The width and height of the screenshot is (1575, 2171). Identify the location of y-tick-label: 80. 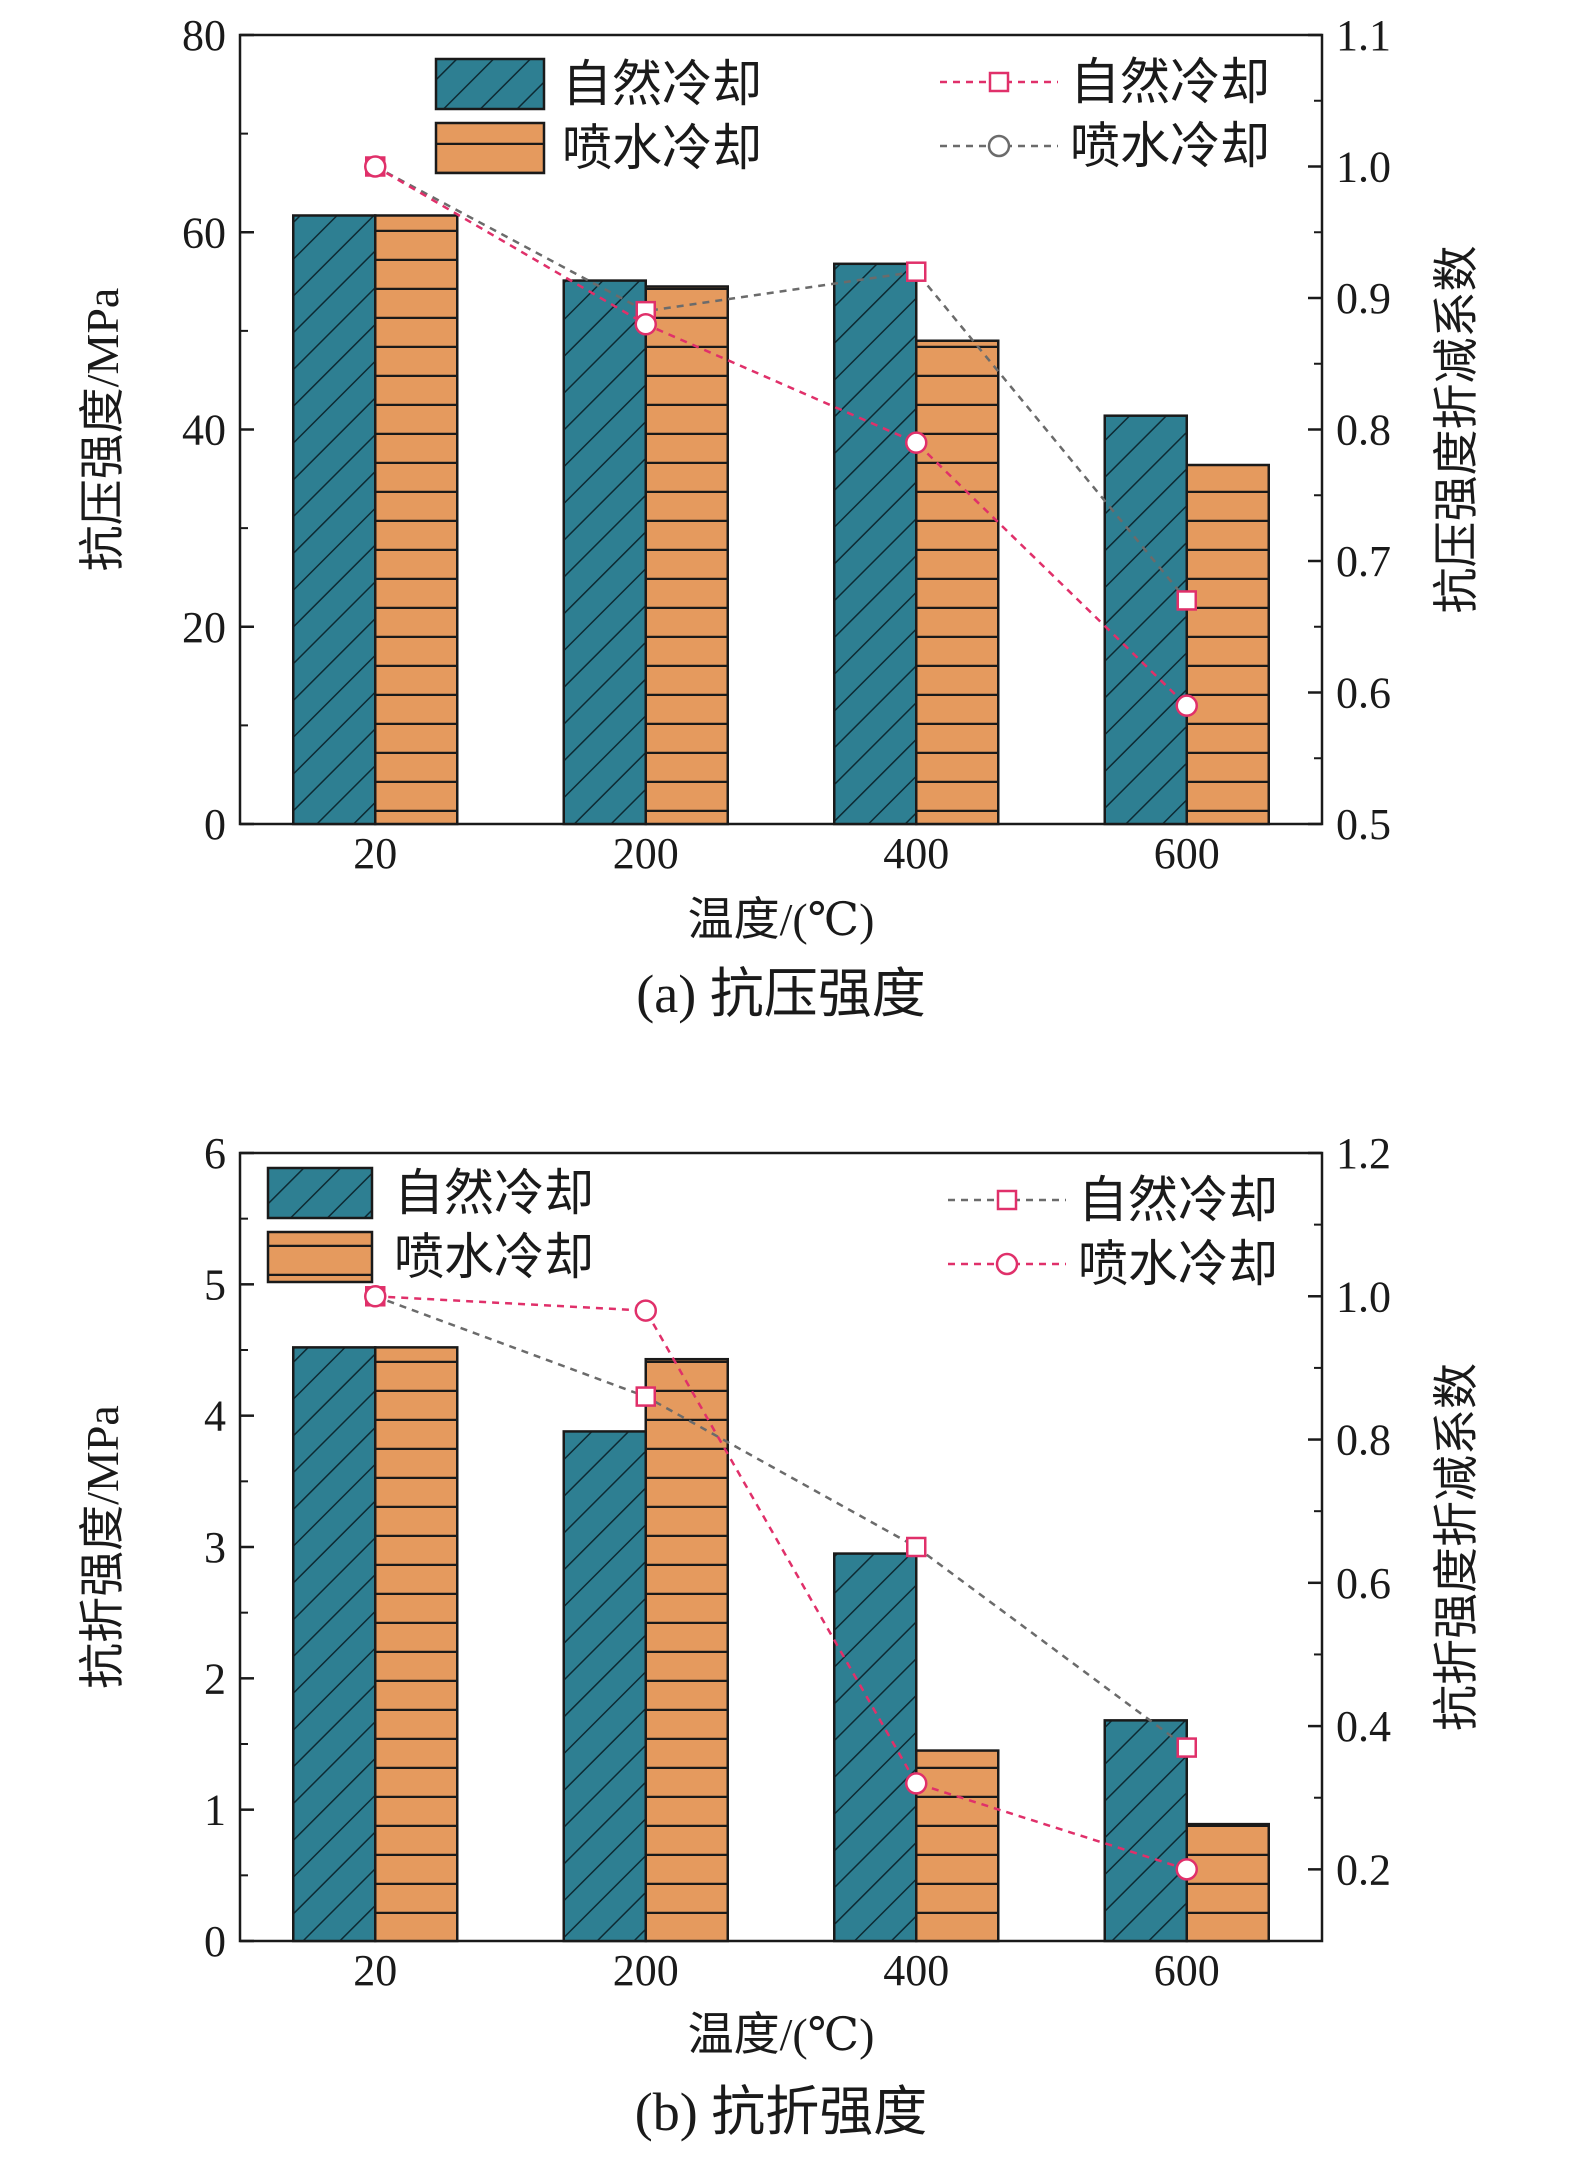
(204, 35).